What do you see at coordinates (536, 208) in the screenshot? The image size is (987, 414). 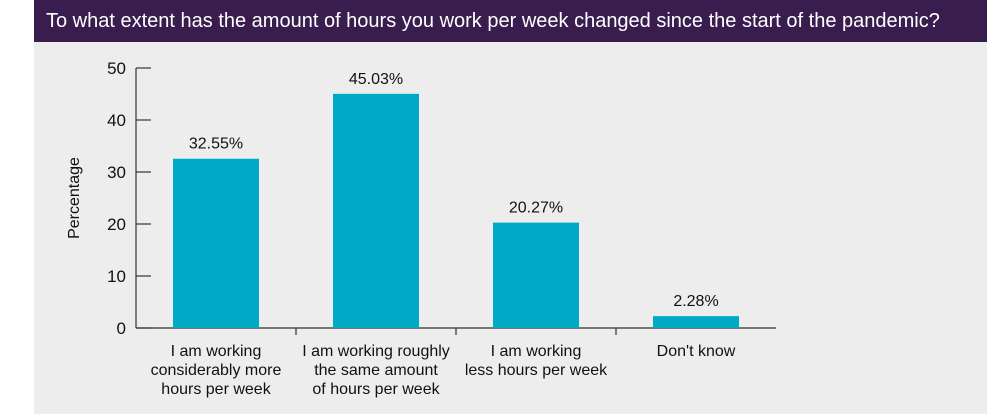 I see `data-label: 20.27%` at bounding box center [536, 208].